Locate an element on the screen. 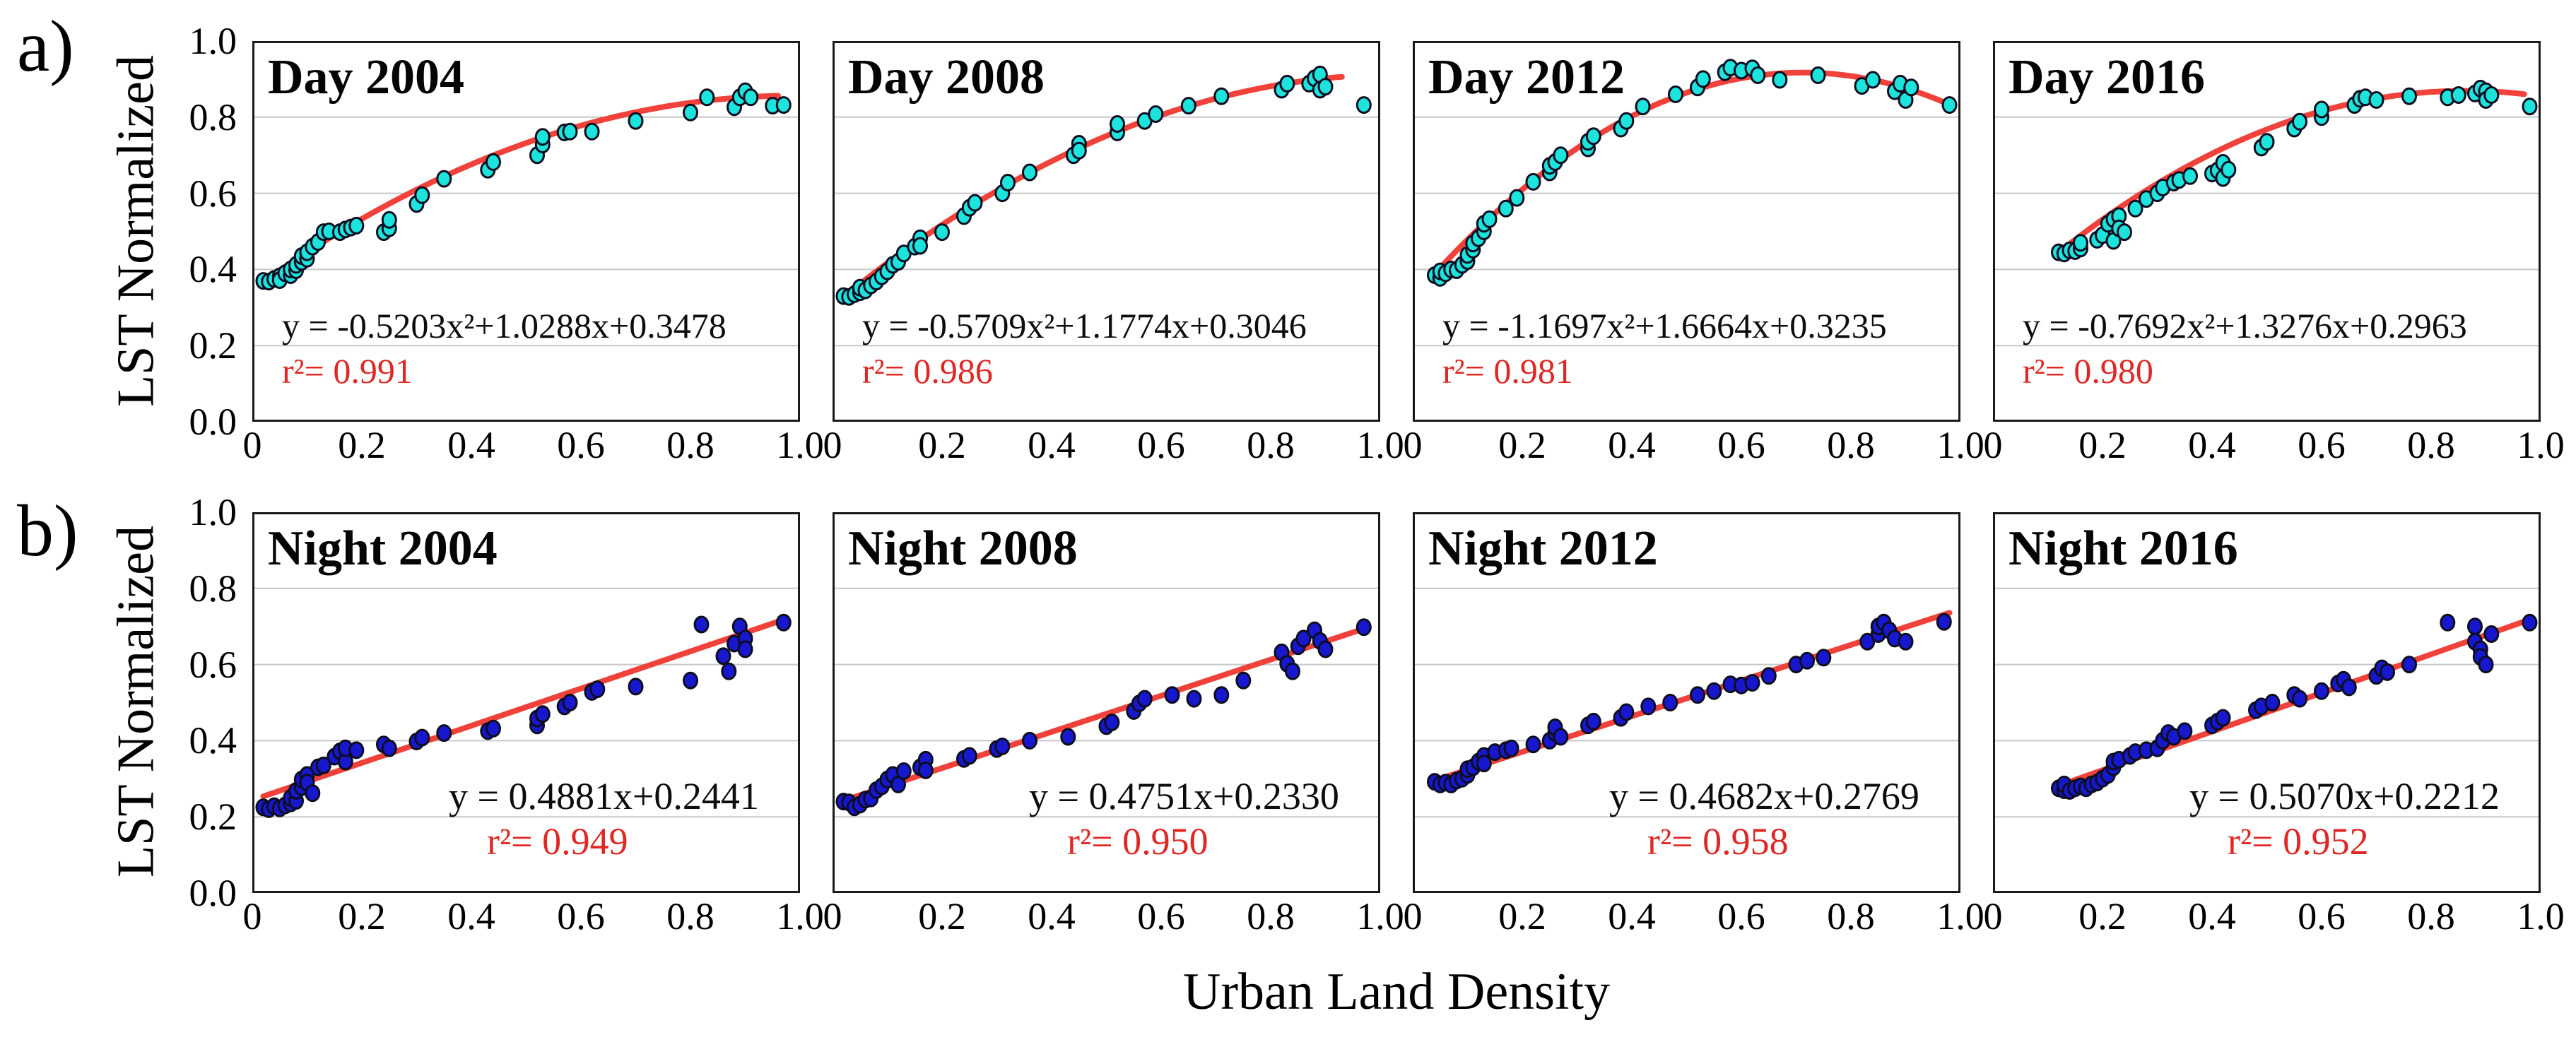 This screenshot has height=1047, width=2576. row-label-b: b) is located at coordinates (47, 531).